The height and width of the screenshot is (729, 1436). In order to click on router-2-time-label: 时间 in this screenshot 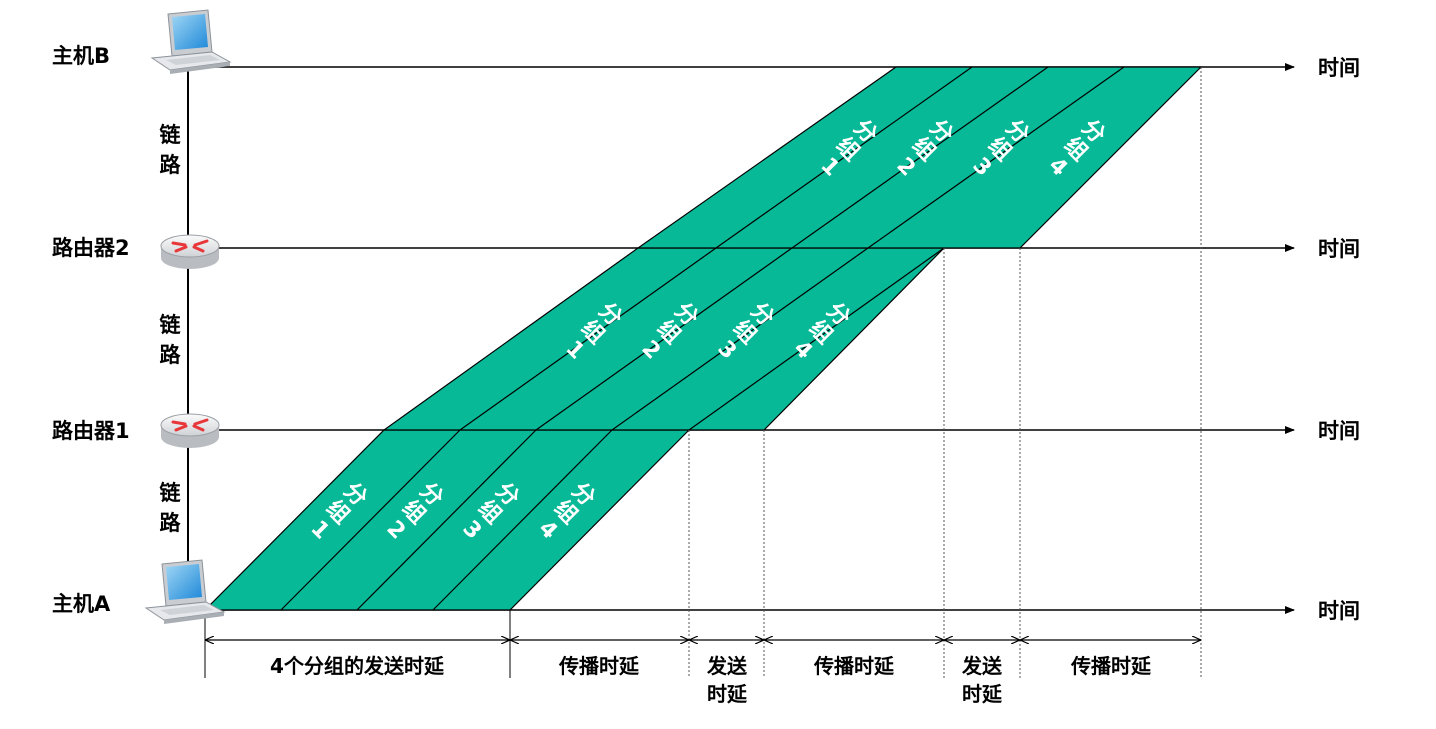, I will do `click(1339, 249)`.